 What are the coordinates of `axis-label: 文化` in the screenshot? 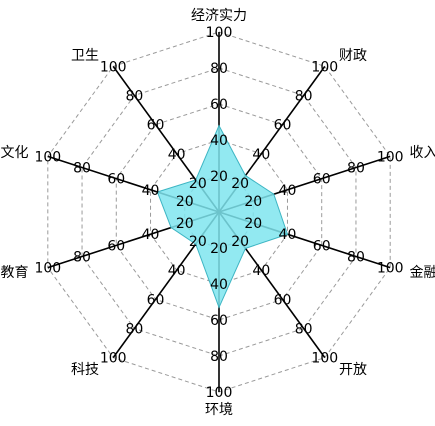 It's located at (14, 153).